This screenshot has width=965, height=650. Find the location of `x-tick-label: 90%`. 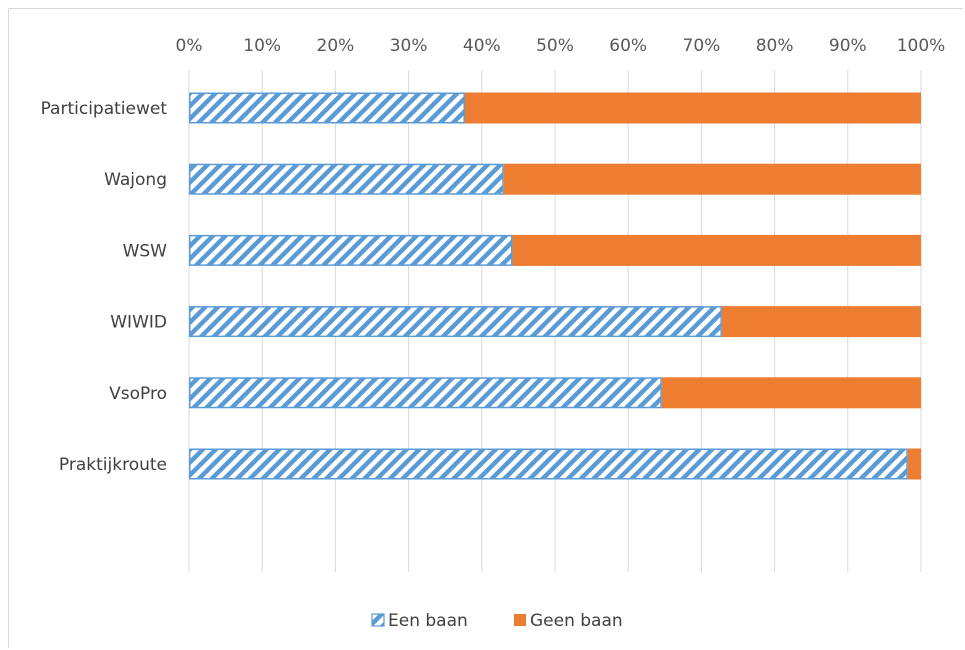

x-tick-label: 90% is located at coordinates (848, 46).